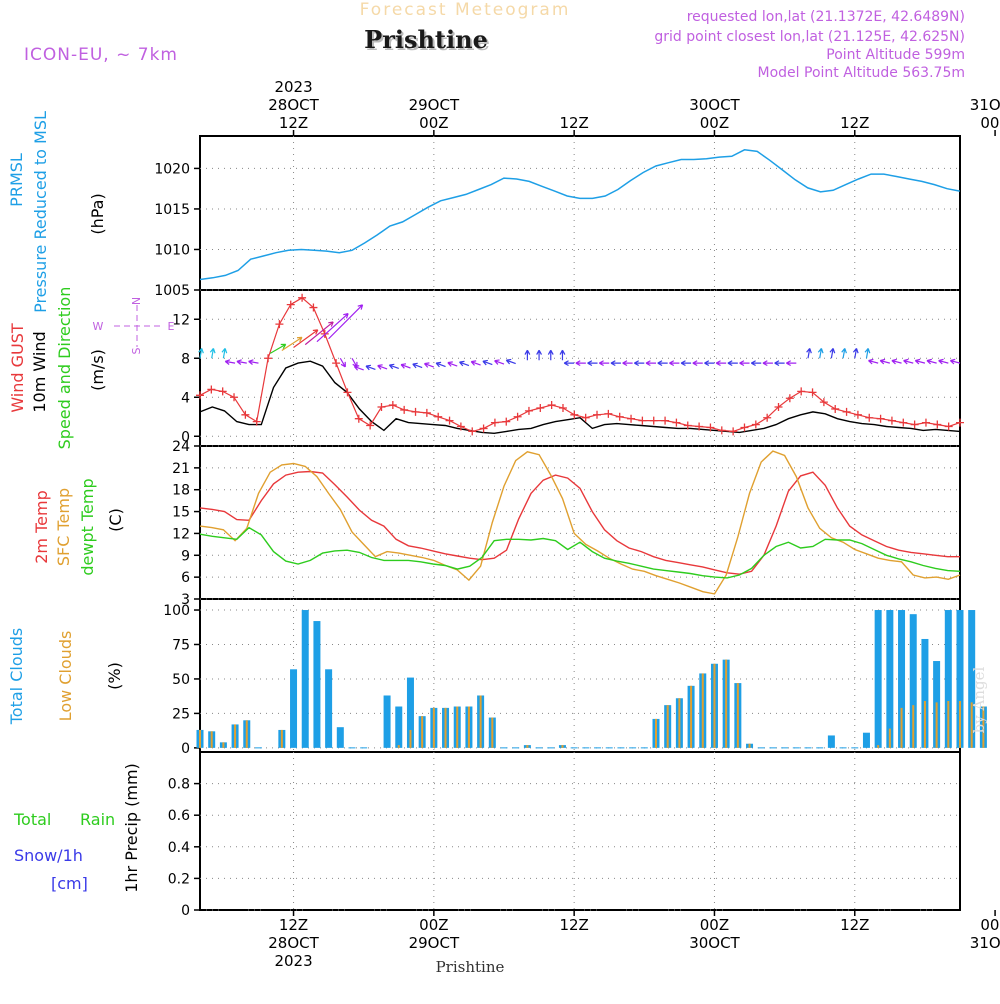 The width and height of the screenshot is (1000, 1004). Describe the element at coordinates (185, 749) in the screenshot. I see `y-tick-label: 0` at that location.